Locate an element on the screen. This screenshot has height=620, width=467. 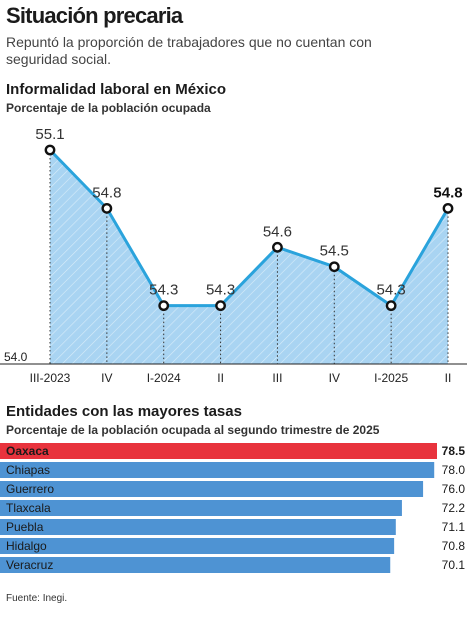
bar-category-label: Tlaxcala is located at coordinates (28, 508).